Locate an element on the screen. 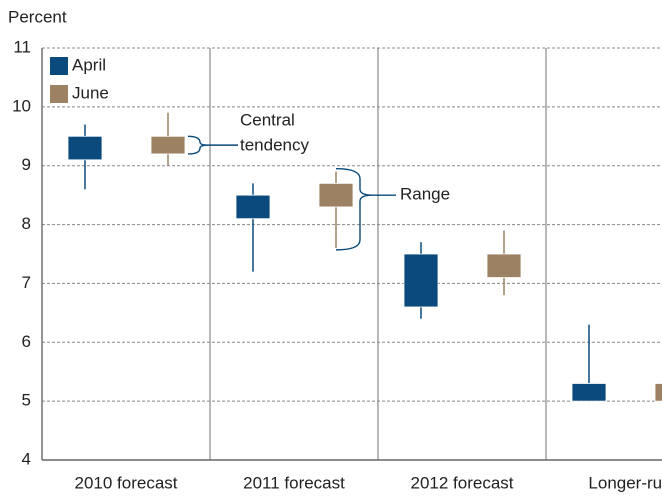 The width and height of the screenshot is (662, 497). y-tick-label: 6 is located at coordinates (26, 341).